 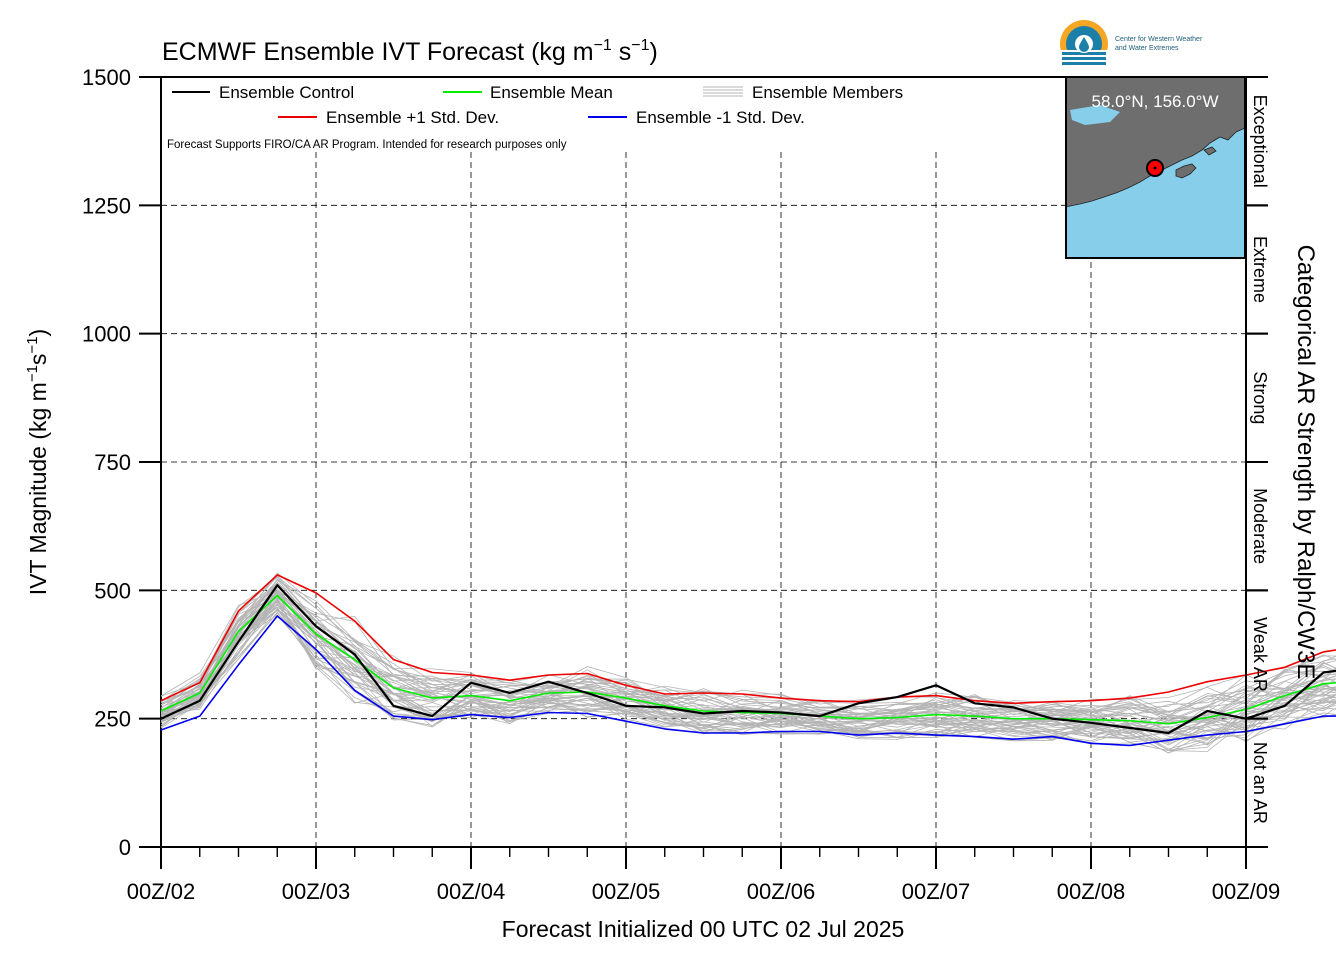 What do you see at coordinates (1155, 101) in the screenshot?
I see `map-location-label: 58.0°N, 156.0°W` at bounding box center [1155, 101].